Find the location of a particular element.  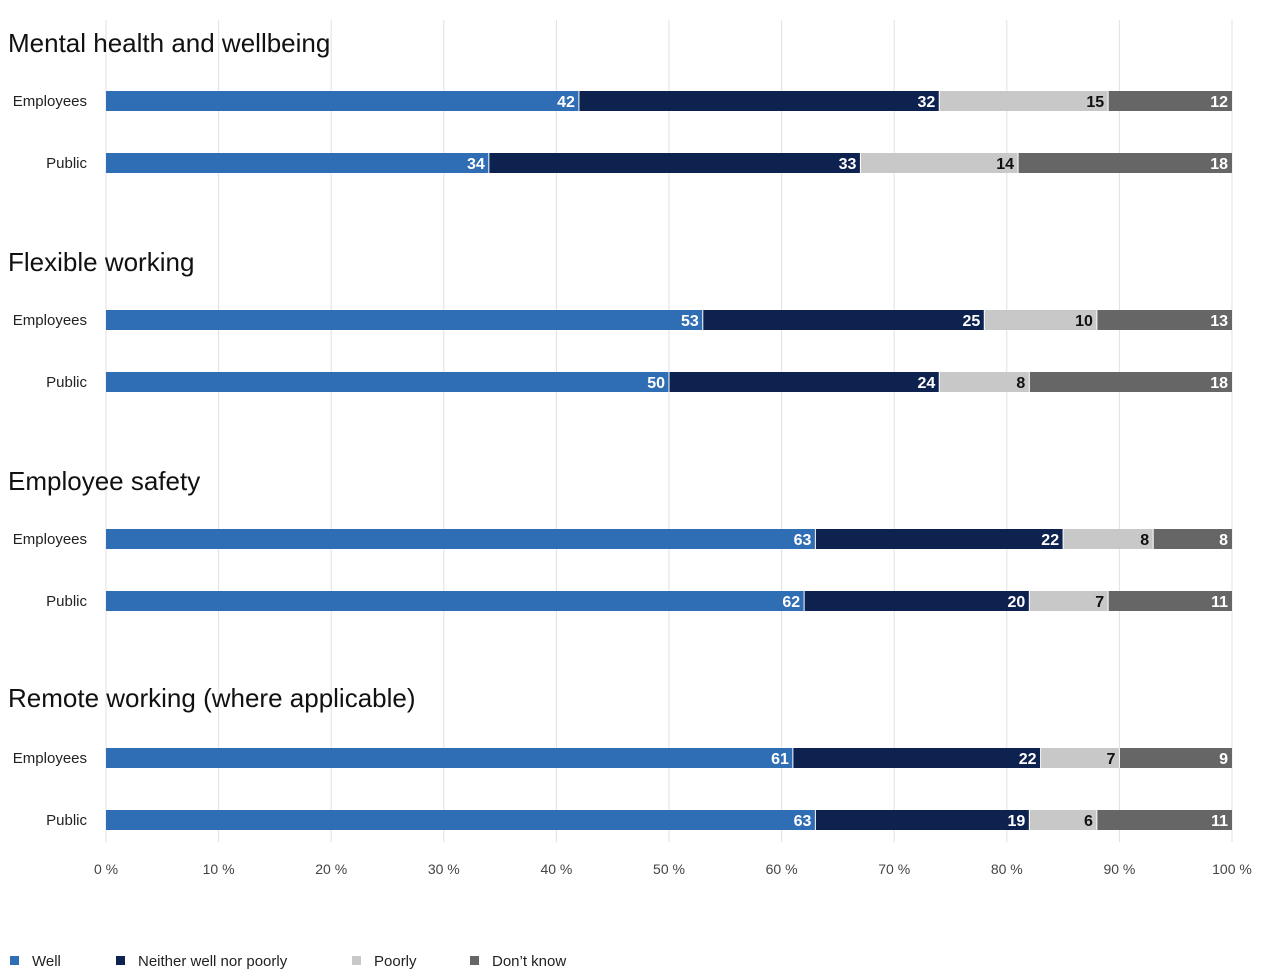

legend-label: Don’t know is located at coordinates (529, 961).